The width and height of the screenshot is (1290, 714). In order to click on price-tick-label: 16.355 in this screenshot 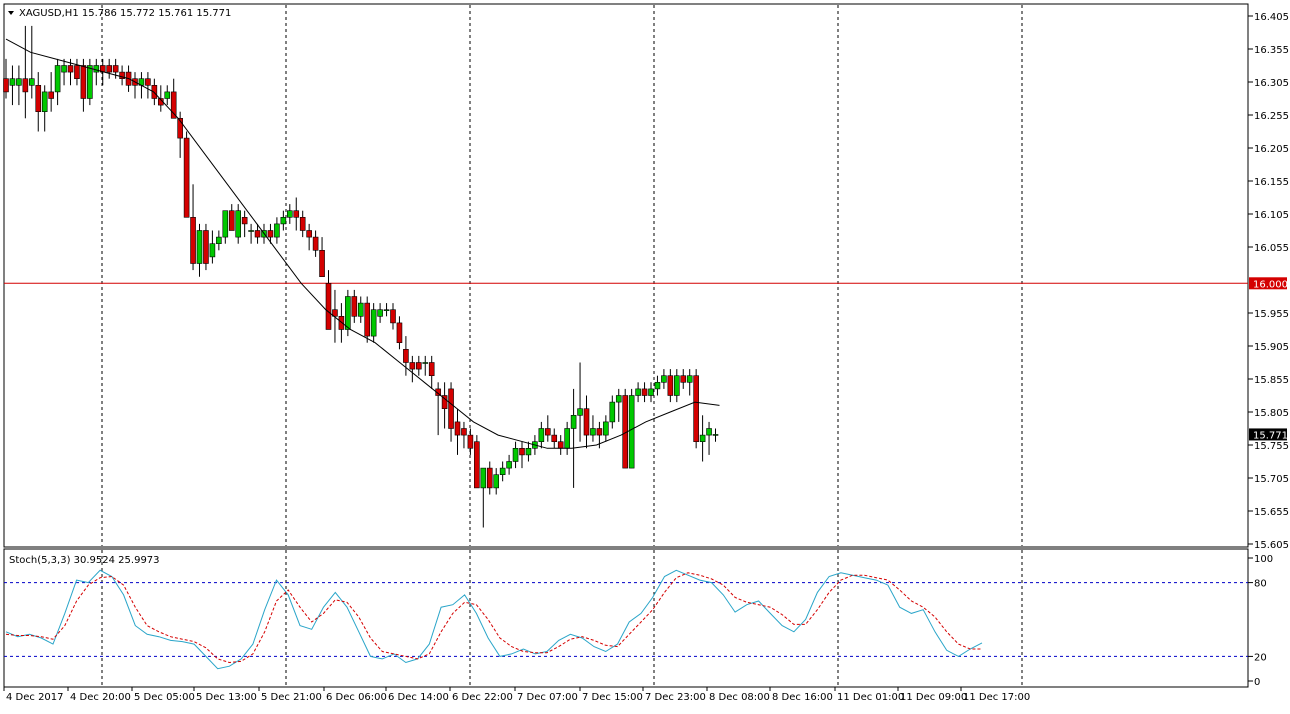, I will do `click(1271, 50)`.